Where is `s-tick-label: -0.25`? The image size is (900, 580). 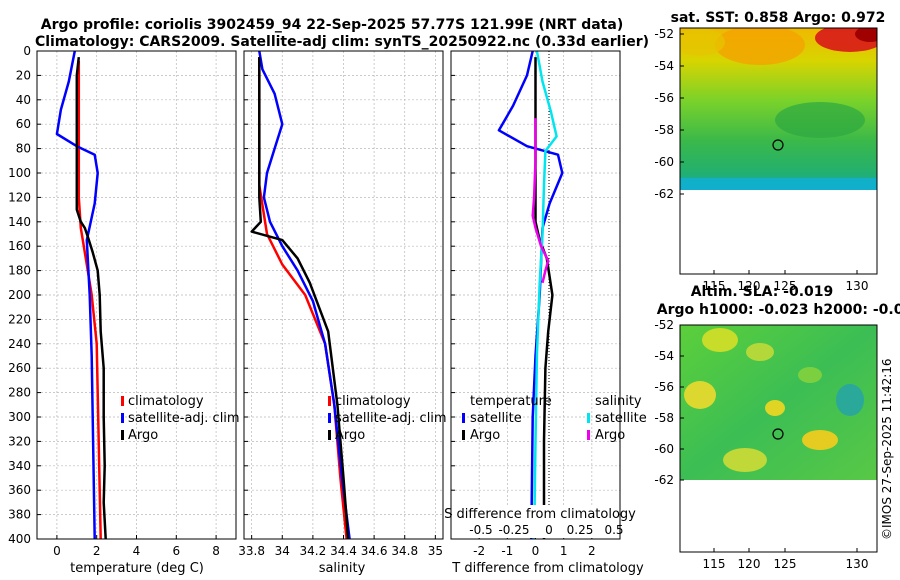 s-tick-label: -0.25 is located at coordinates (513, 530).